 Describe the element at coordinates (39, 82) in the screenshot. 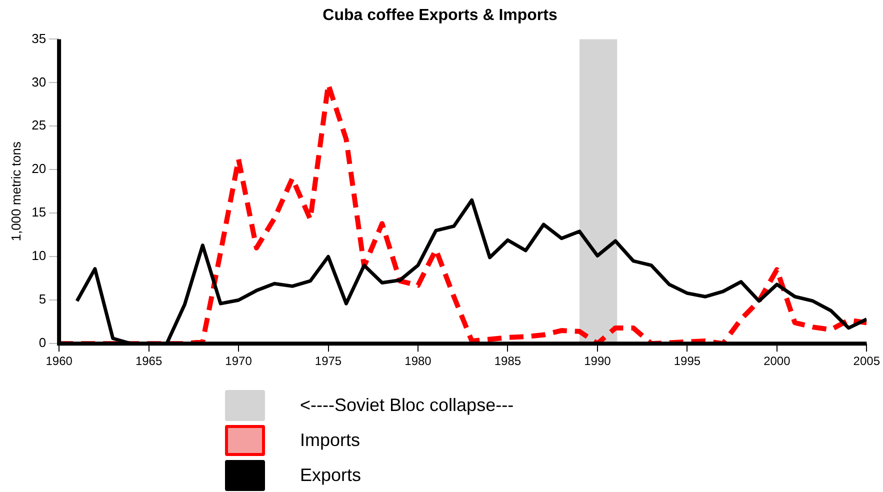

I see `y-tick-label: 30` at that location.